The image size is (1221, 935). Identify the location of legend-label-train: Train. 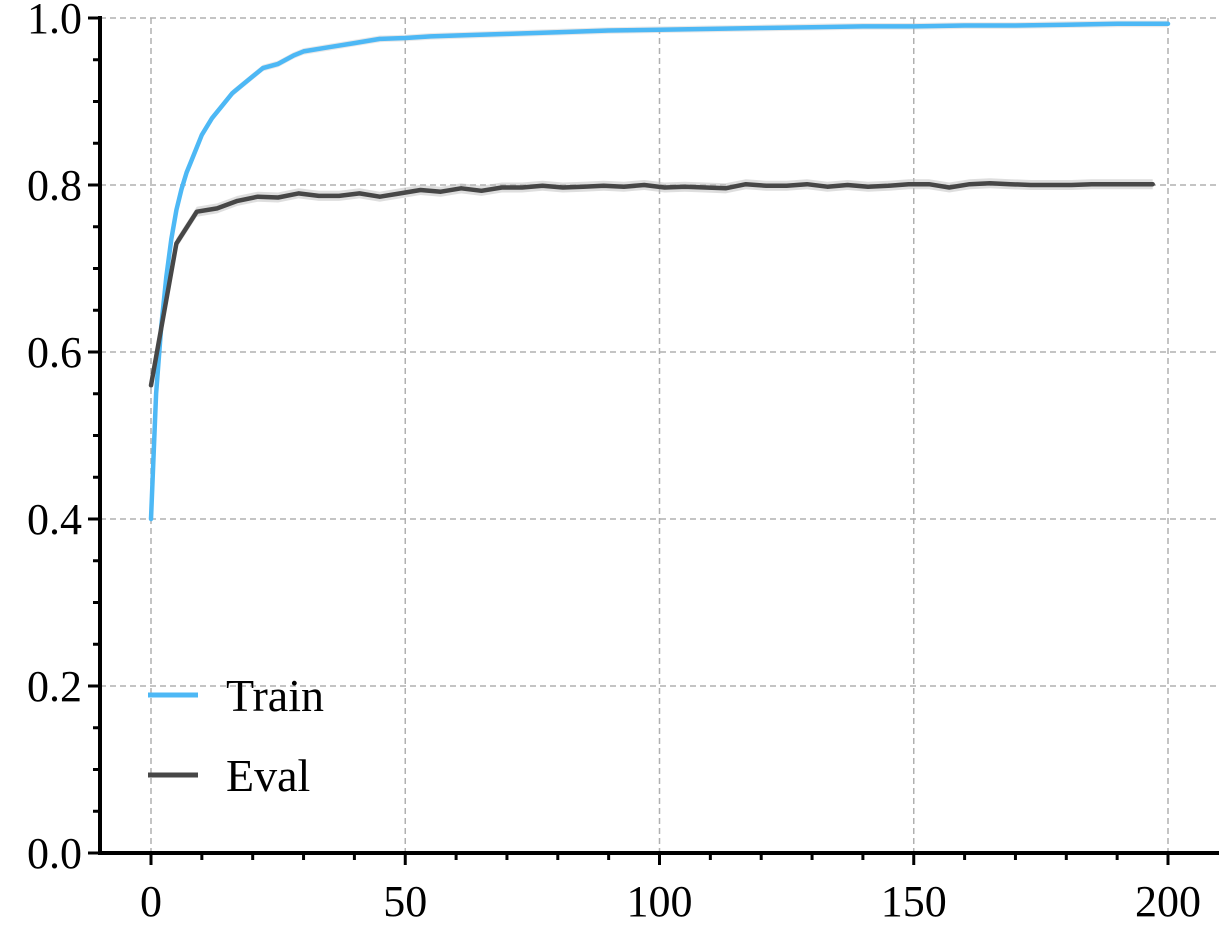
(275, 695).